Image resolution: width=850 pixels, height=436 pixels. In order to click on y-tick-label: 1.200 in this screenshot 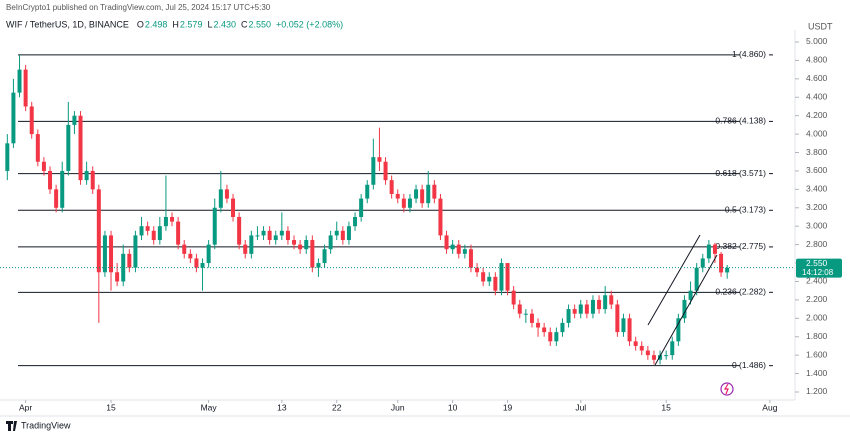, I will do `click(817, 391)`.